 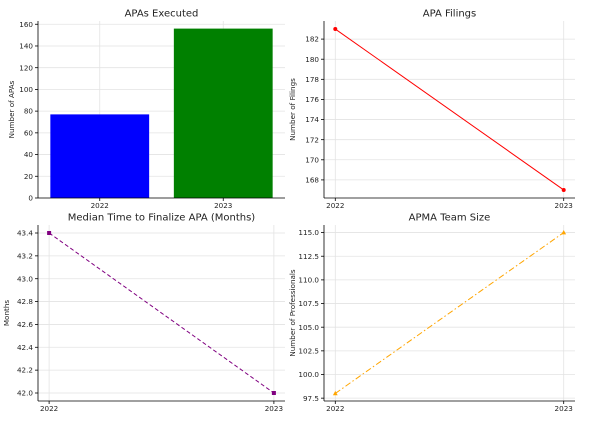 I want to click on y-tick-label: 42.4, so click(x=25, y=347).